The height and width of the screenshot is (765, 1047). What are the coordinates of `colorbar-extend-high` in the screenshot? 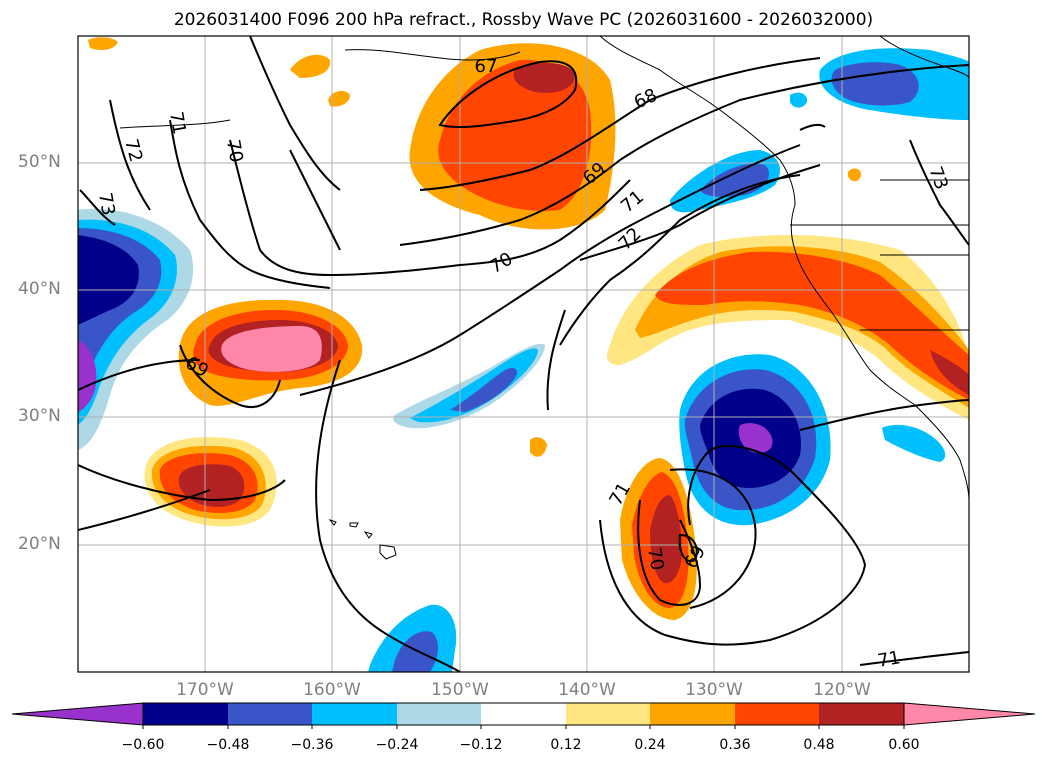 It's located at (969, 714).